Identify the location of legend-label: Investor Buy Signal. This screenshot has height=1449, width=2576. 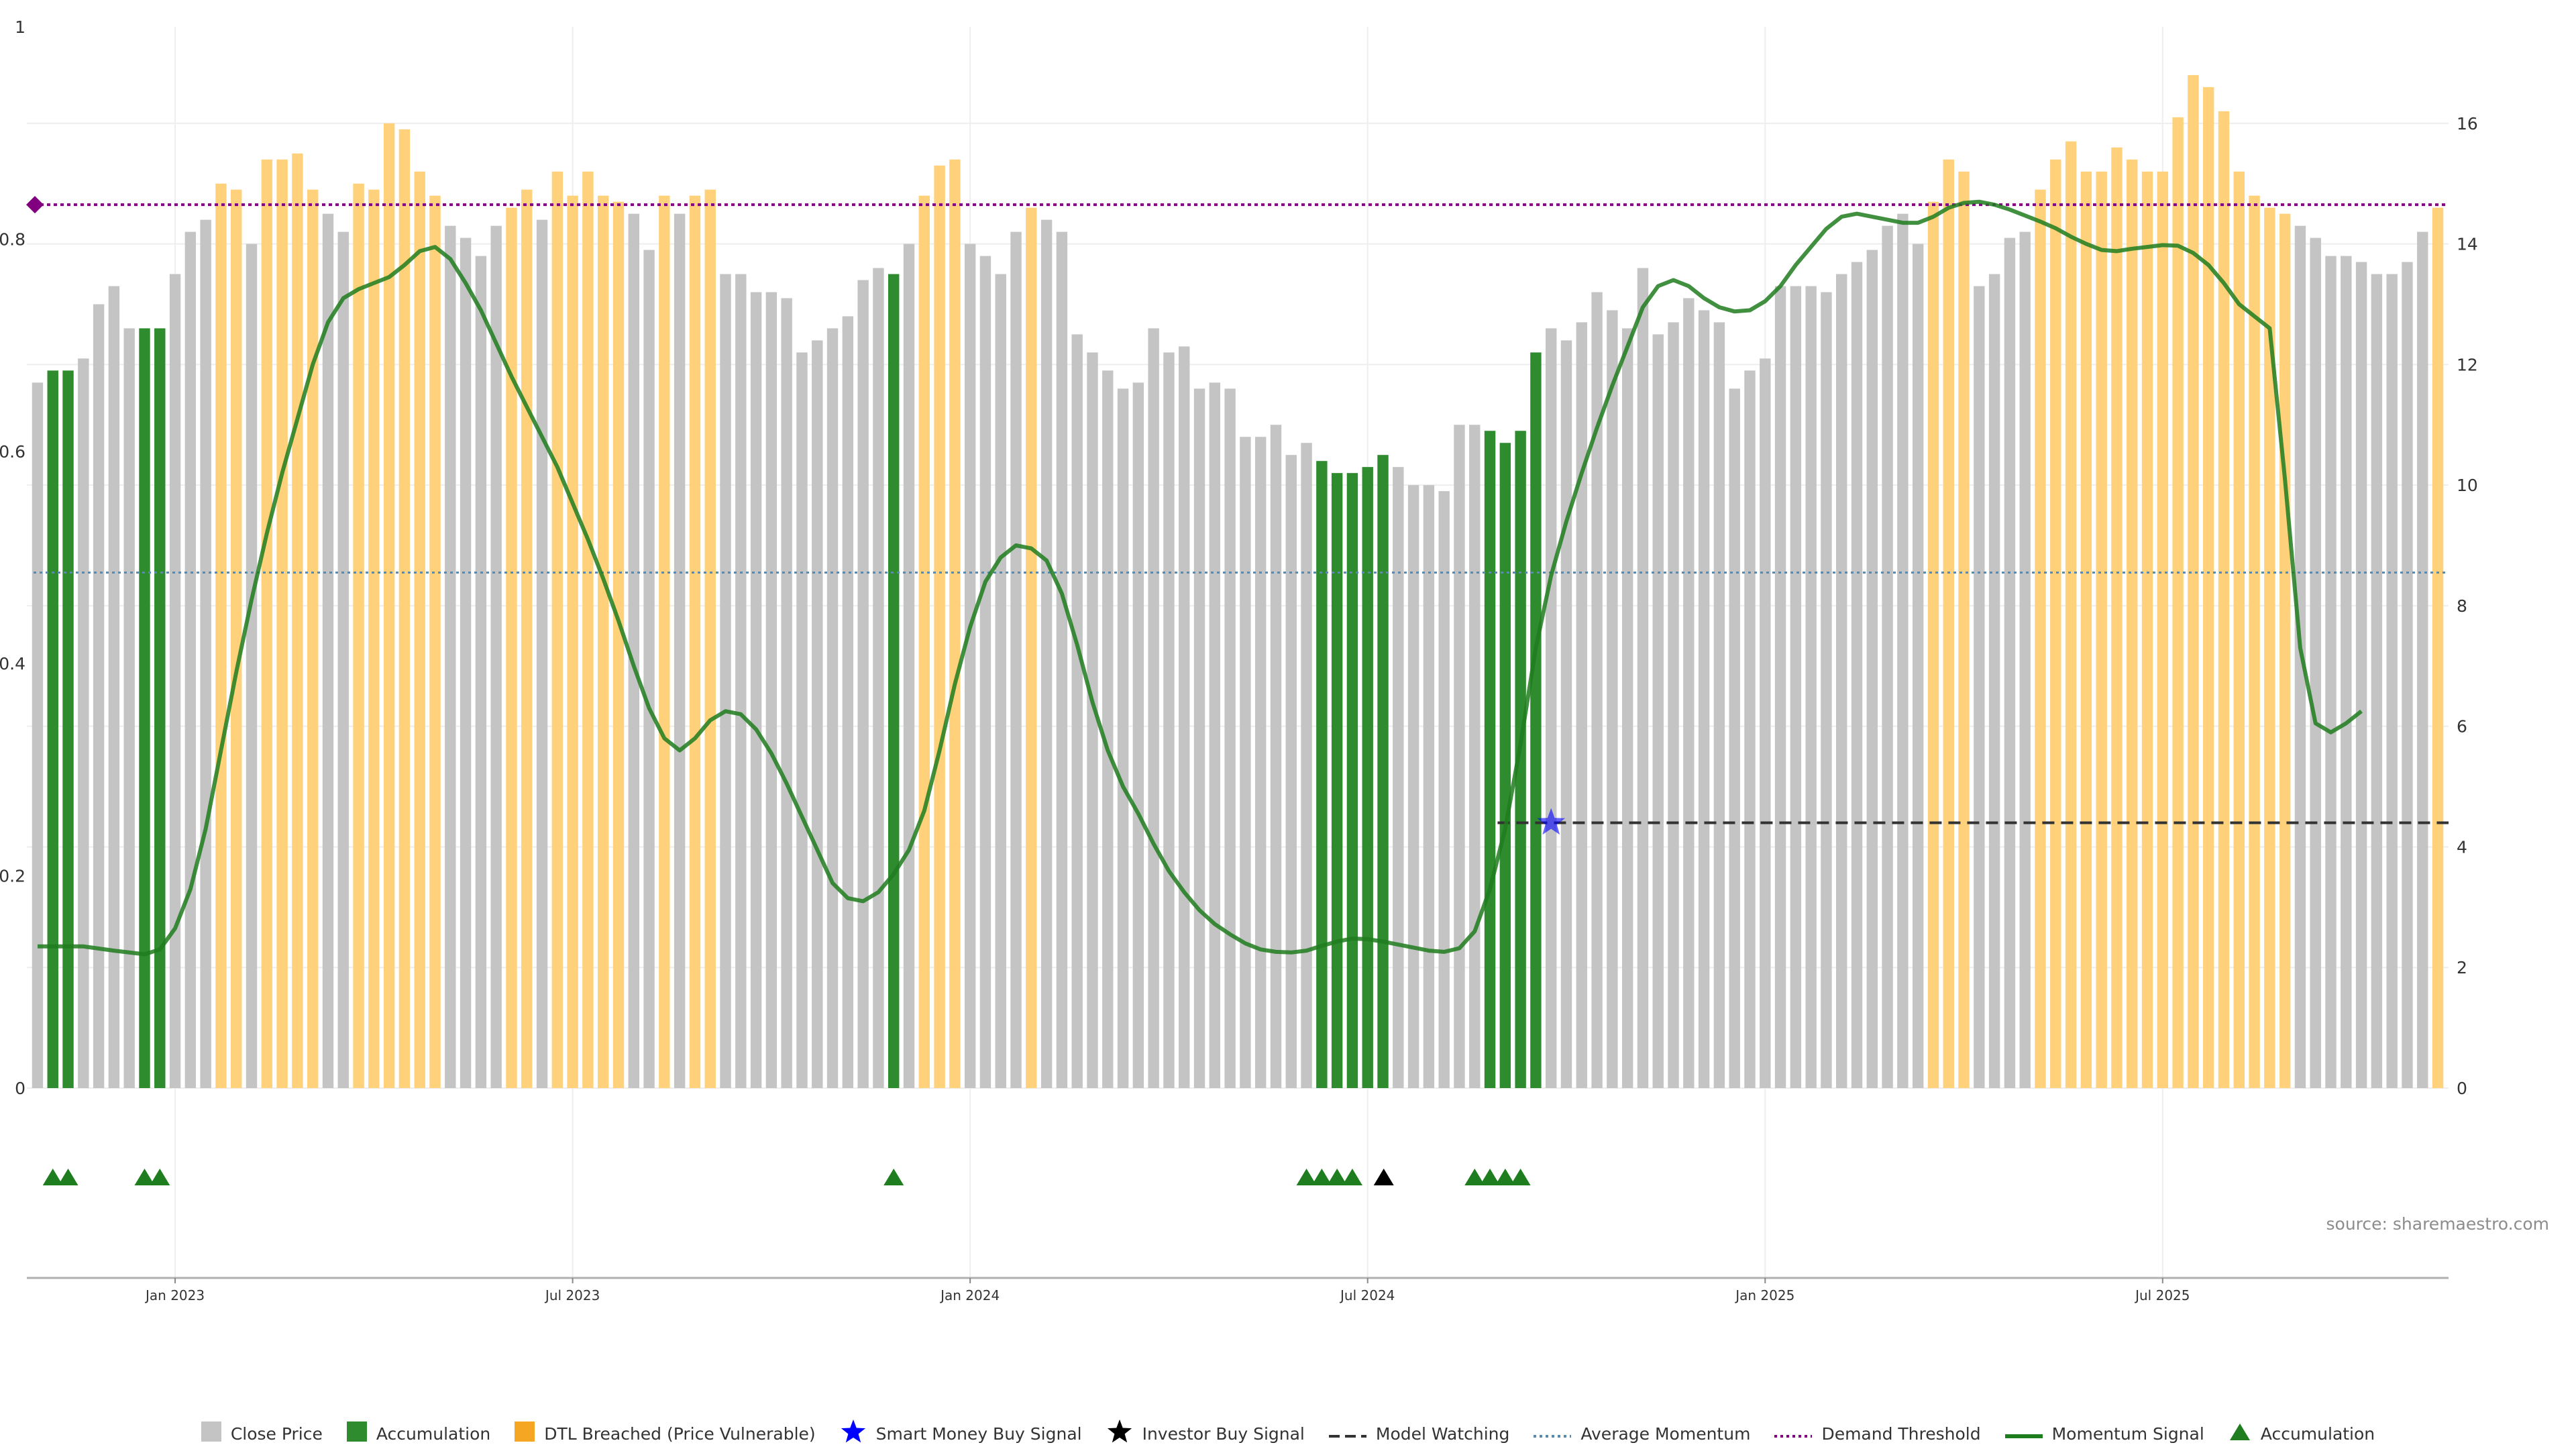
(1223, 1434).